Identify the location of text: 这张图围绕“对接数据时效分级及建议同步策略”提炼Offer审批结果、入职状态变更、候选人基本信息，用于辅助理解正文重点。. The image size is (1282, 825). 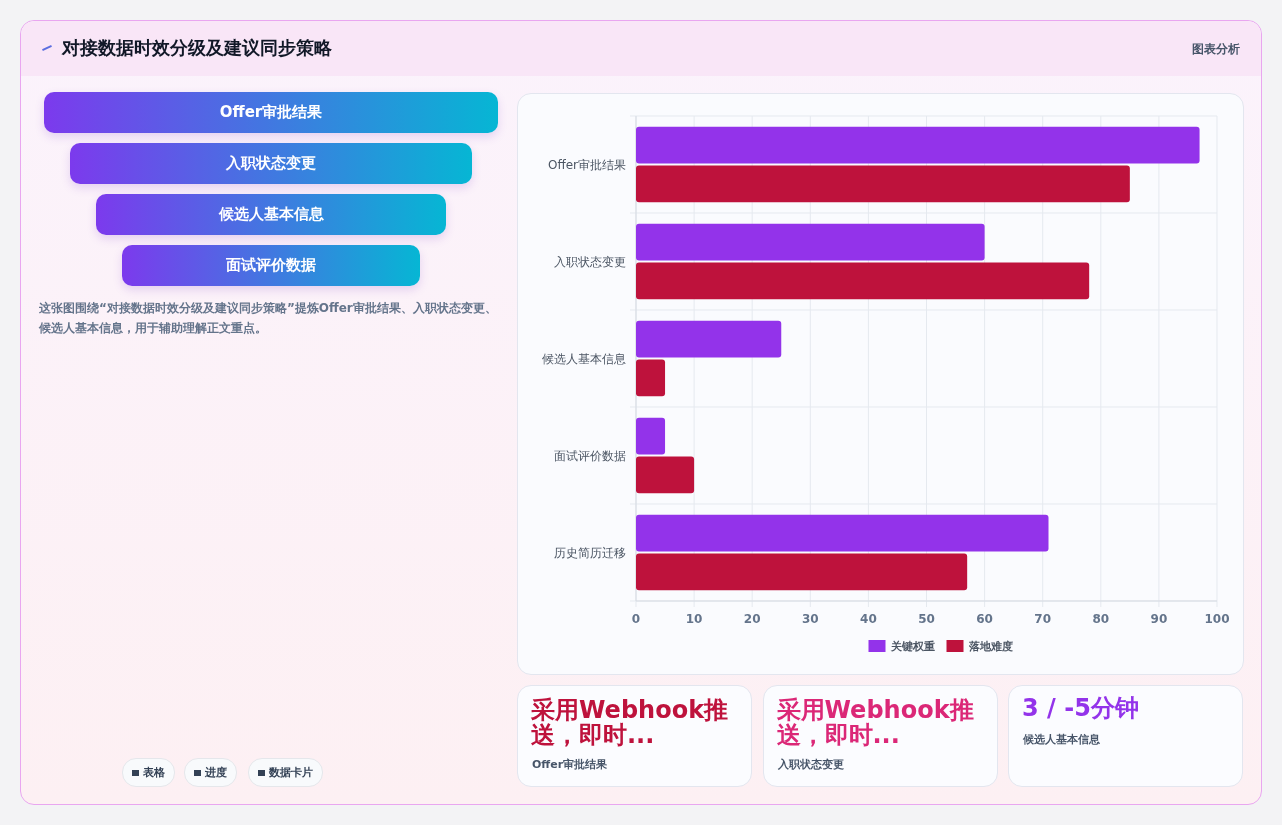
(268, 318).